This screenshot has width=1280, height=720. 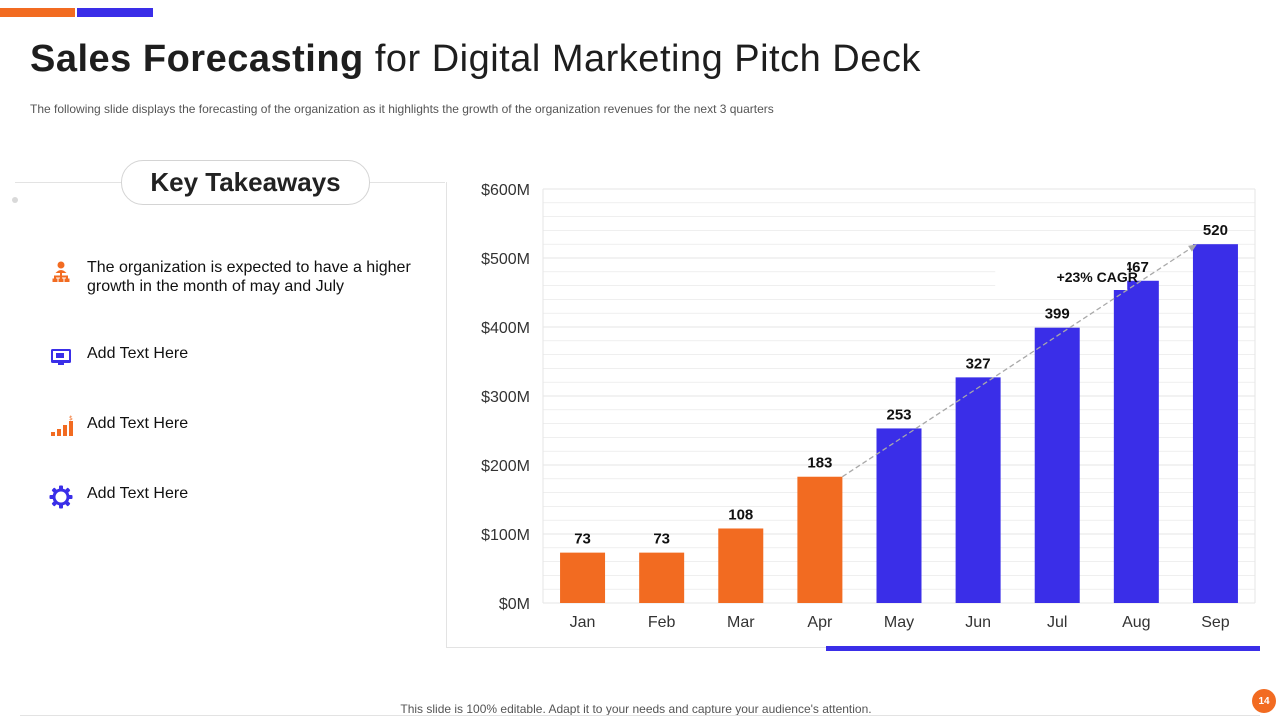 I want to click on data-label: 399, so click(x=1057, y=314).